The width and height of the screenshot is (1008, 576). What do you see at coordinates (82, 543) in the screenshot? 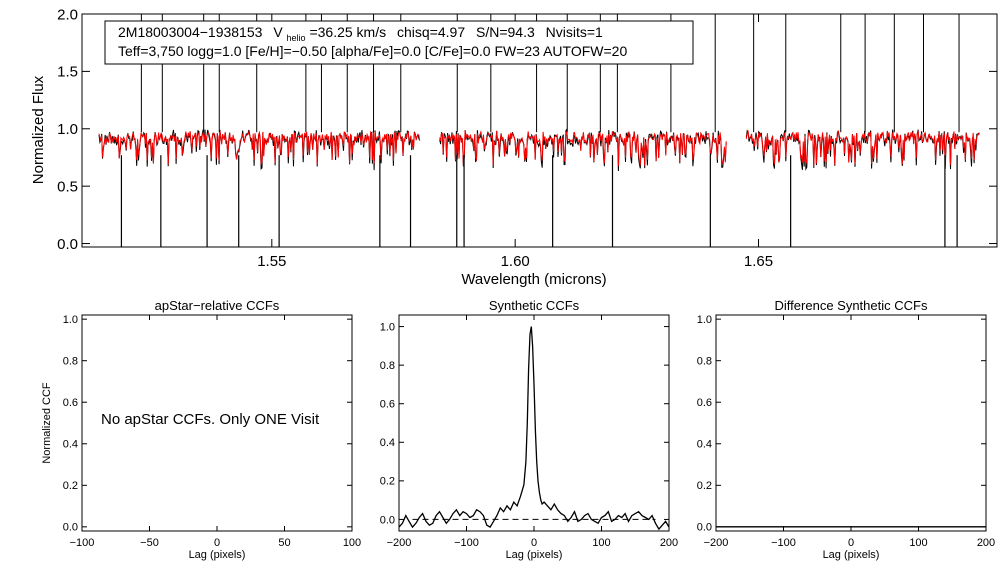
I see `apstar-ccf-x-tick-label: −100` at bounding box center [82, 543].